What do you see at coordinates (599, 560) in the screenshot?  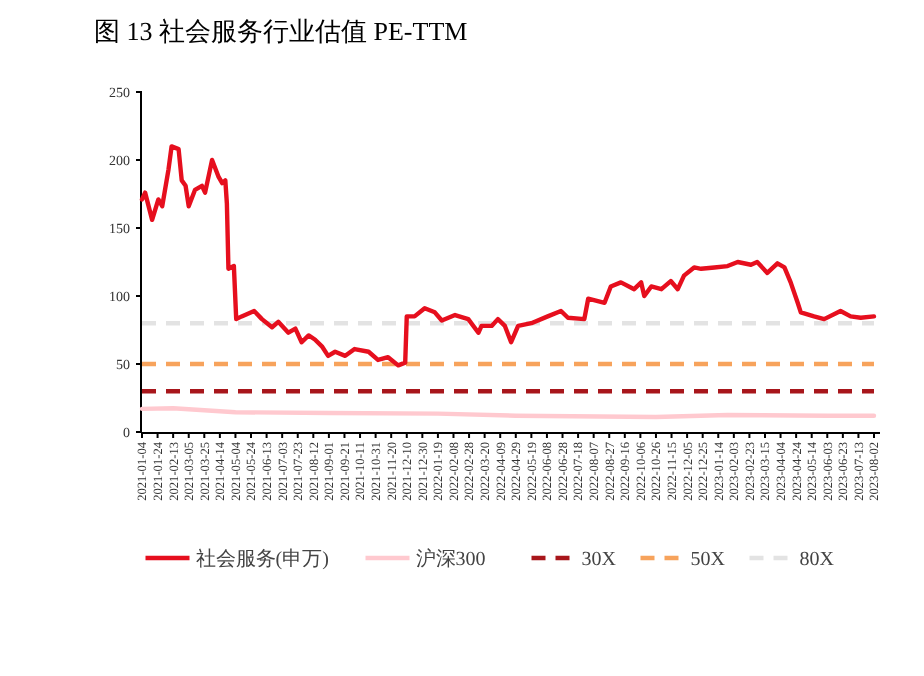 I see `legend-label: 30X` at bounding box center [599, 560].